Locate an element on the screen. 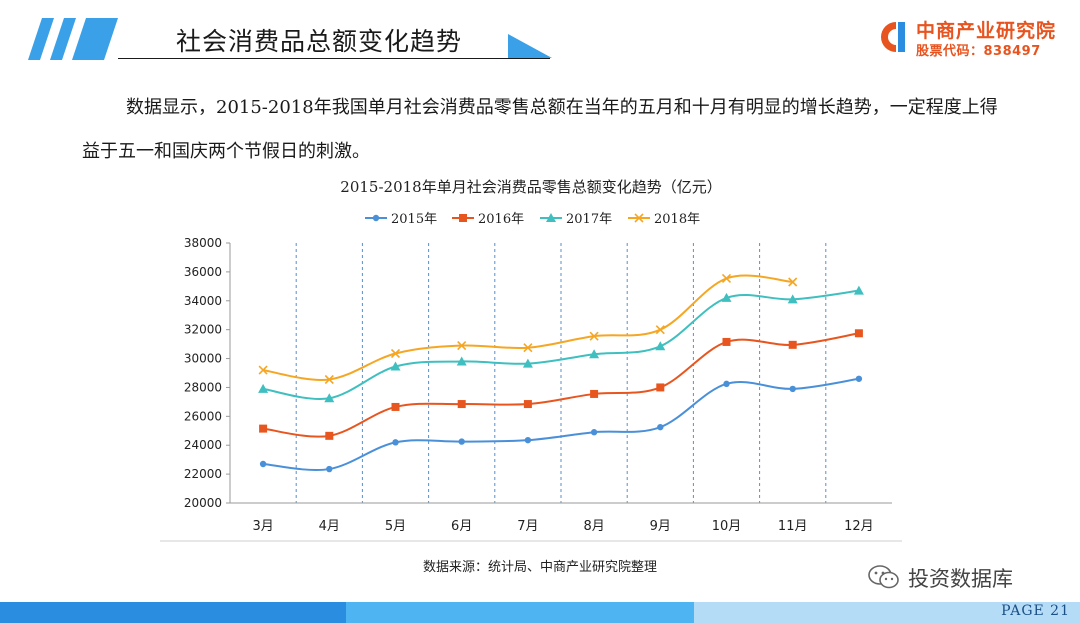 This screenshot has width=1080, height=623. wechat-icon is located at coordinates (883, 577).